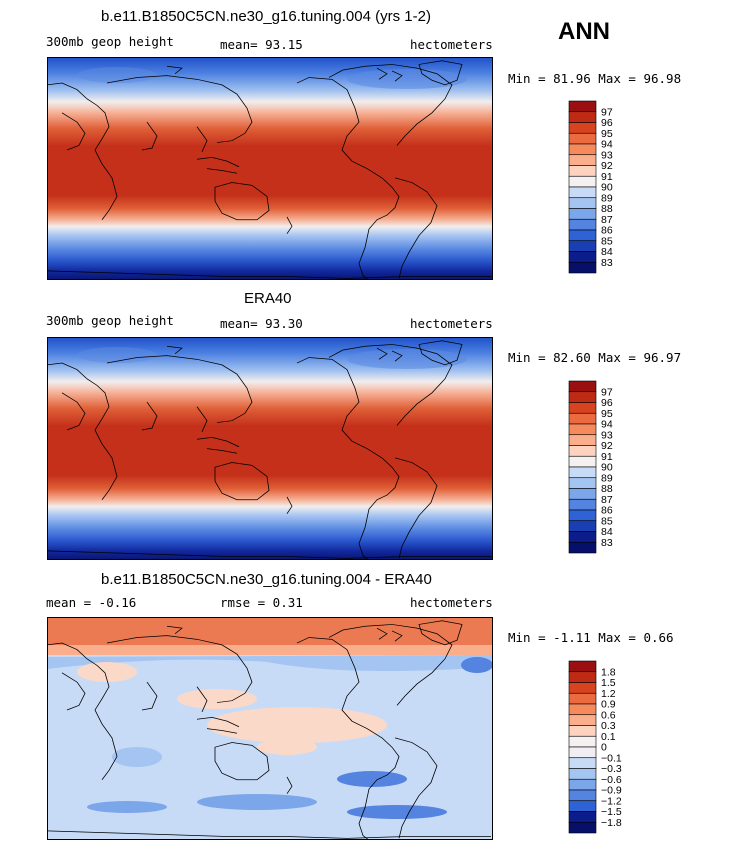  Describe the element at coordinates (608, 694) in the screenshot. I see `colorbar-tick-label: 1.2` at that location.